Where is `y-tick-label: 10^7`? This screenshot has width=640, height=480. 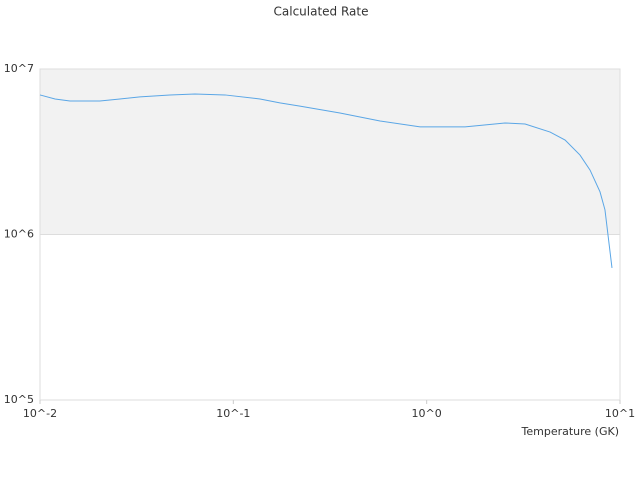
y-tick-label: 10^7 is located at coordinates (19, 68).